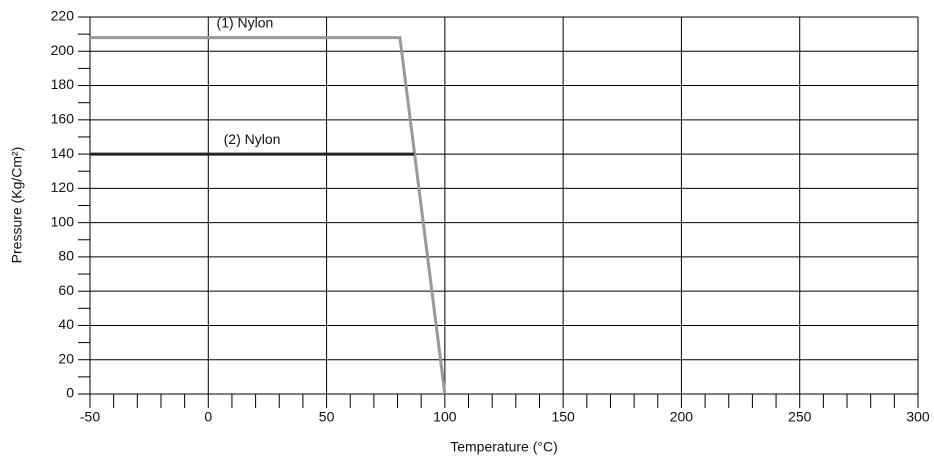  What do you see at coordinates (208, 417) in the screenshot?
I see `x-tick-label: 0` at bounding box center [208, 417].